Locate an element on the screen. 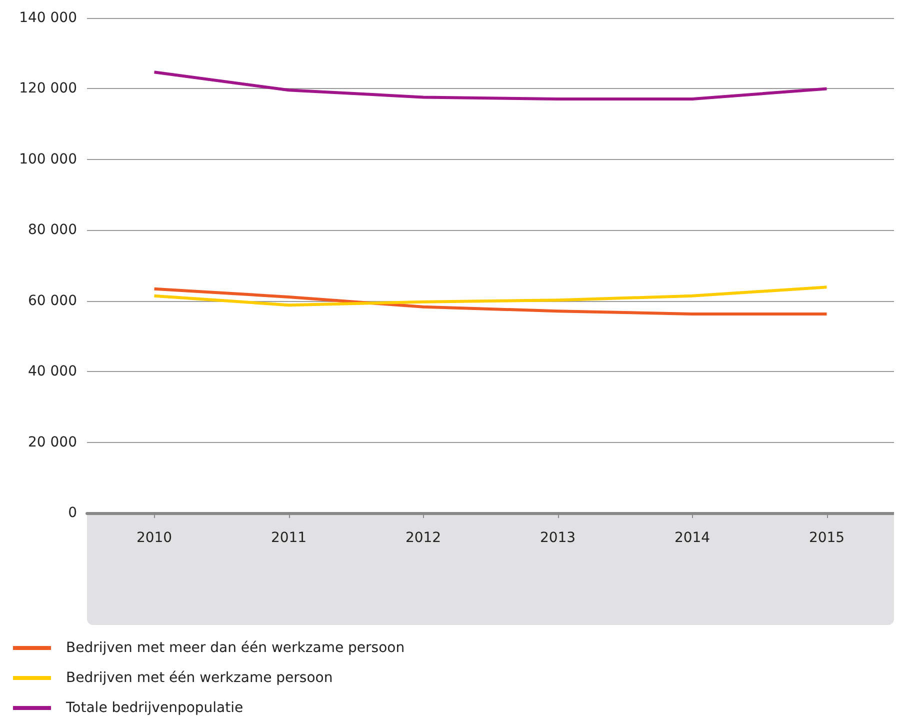 Image resolution: width=902 pixels, height=728 pixels. x-tick-label: 2013 is located at coordinates (558, 538).